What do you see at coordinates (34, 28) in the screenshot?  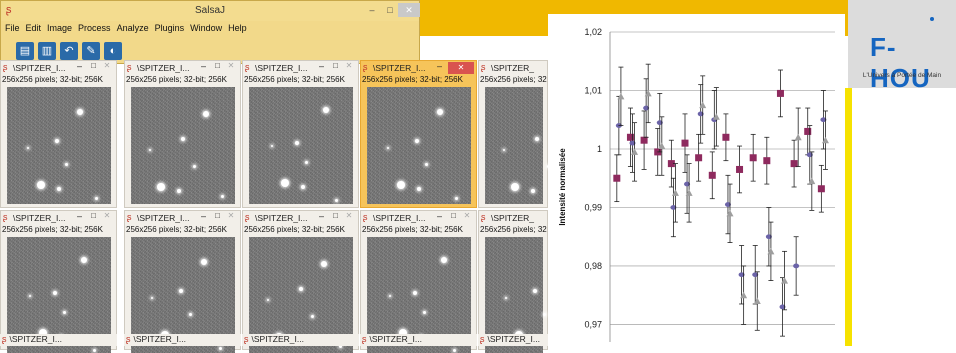 I see `menu-edit: Edit` at bounding box center [34, 28].